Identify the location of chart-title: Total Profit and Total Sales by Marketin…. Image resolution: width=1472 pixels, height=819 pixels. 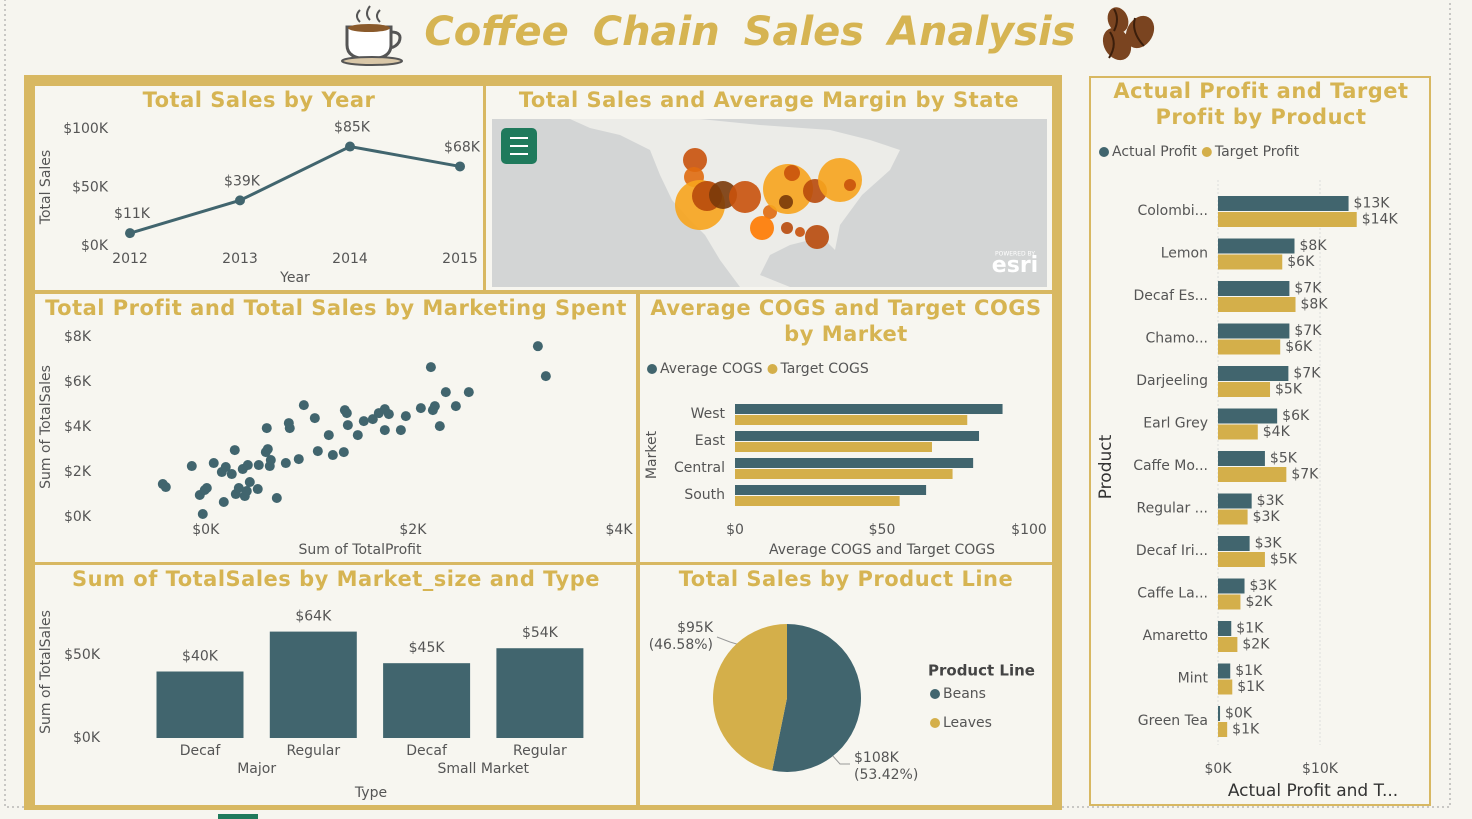
(336, 308).